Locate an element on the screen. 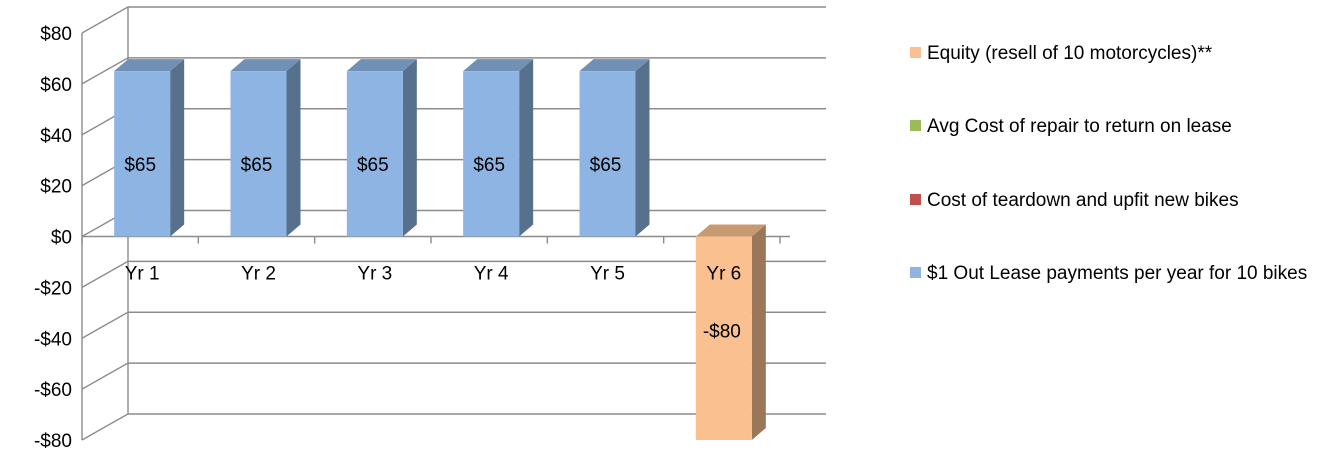 Image resolution: width=1343 pixels, height=456 pixels. legend-label-equity: Equity (resell of 10 motorcycles)** is located at coordinates (1070, 53).